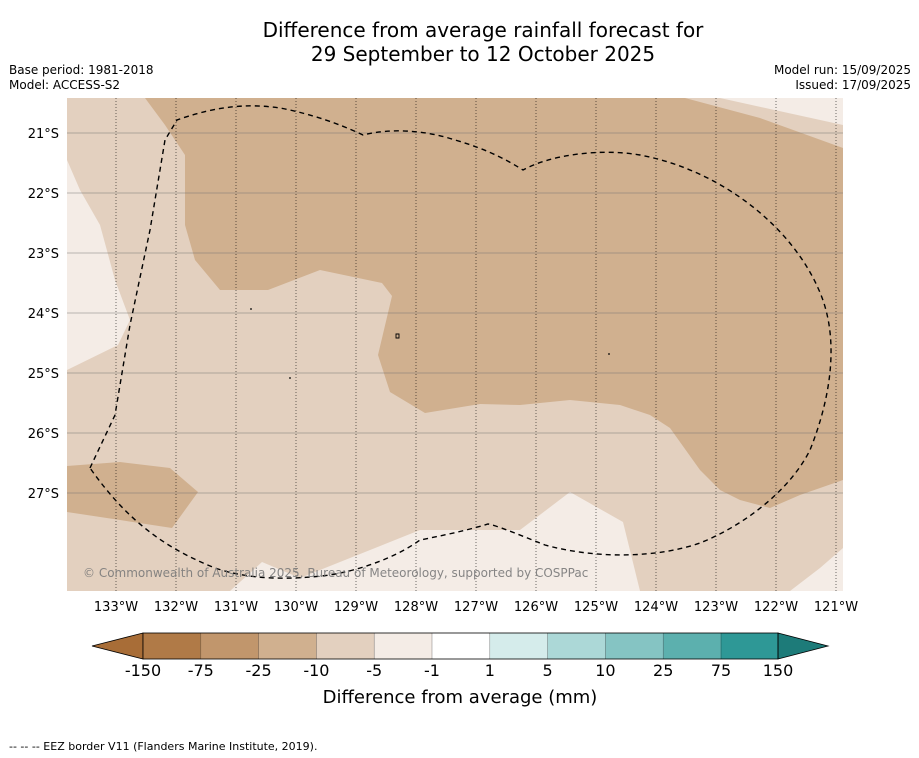 The height and width of the screenshot is (758, 919). I want to click on lon-label-125w: 125°W, so click(596, 607).